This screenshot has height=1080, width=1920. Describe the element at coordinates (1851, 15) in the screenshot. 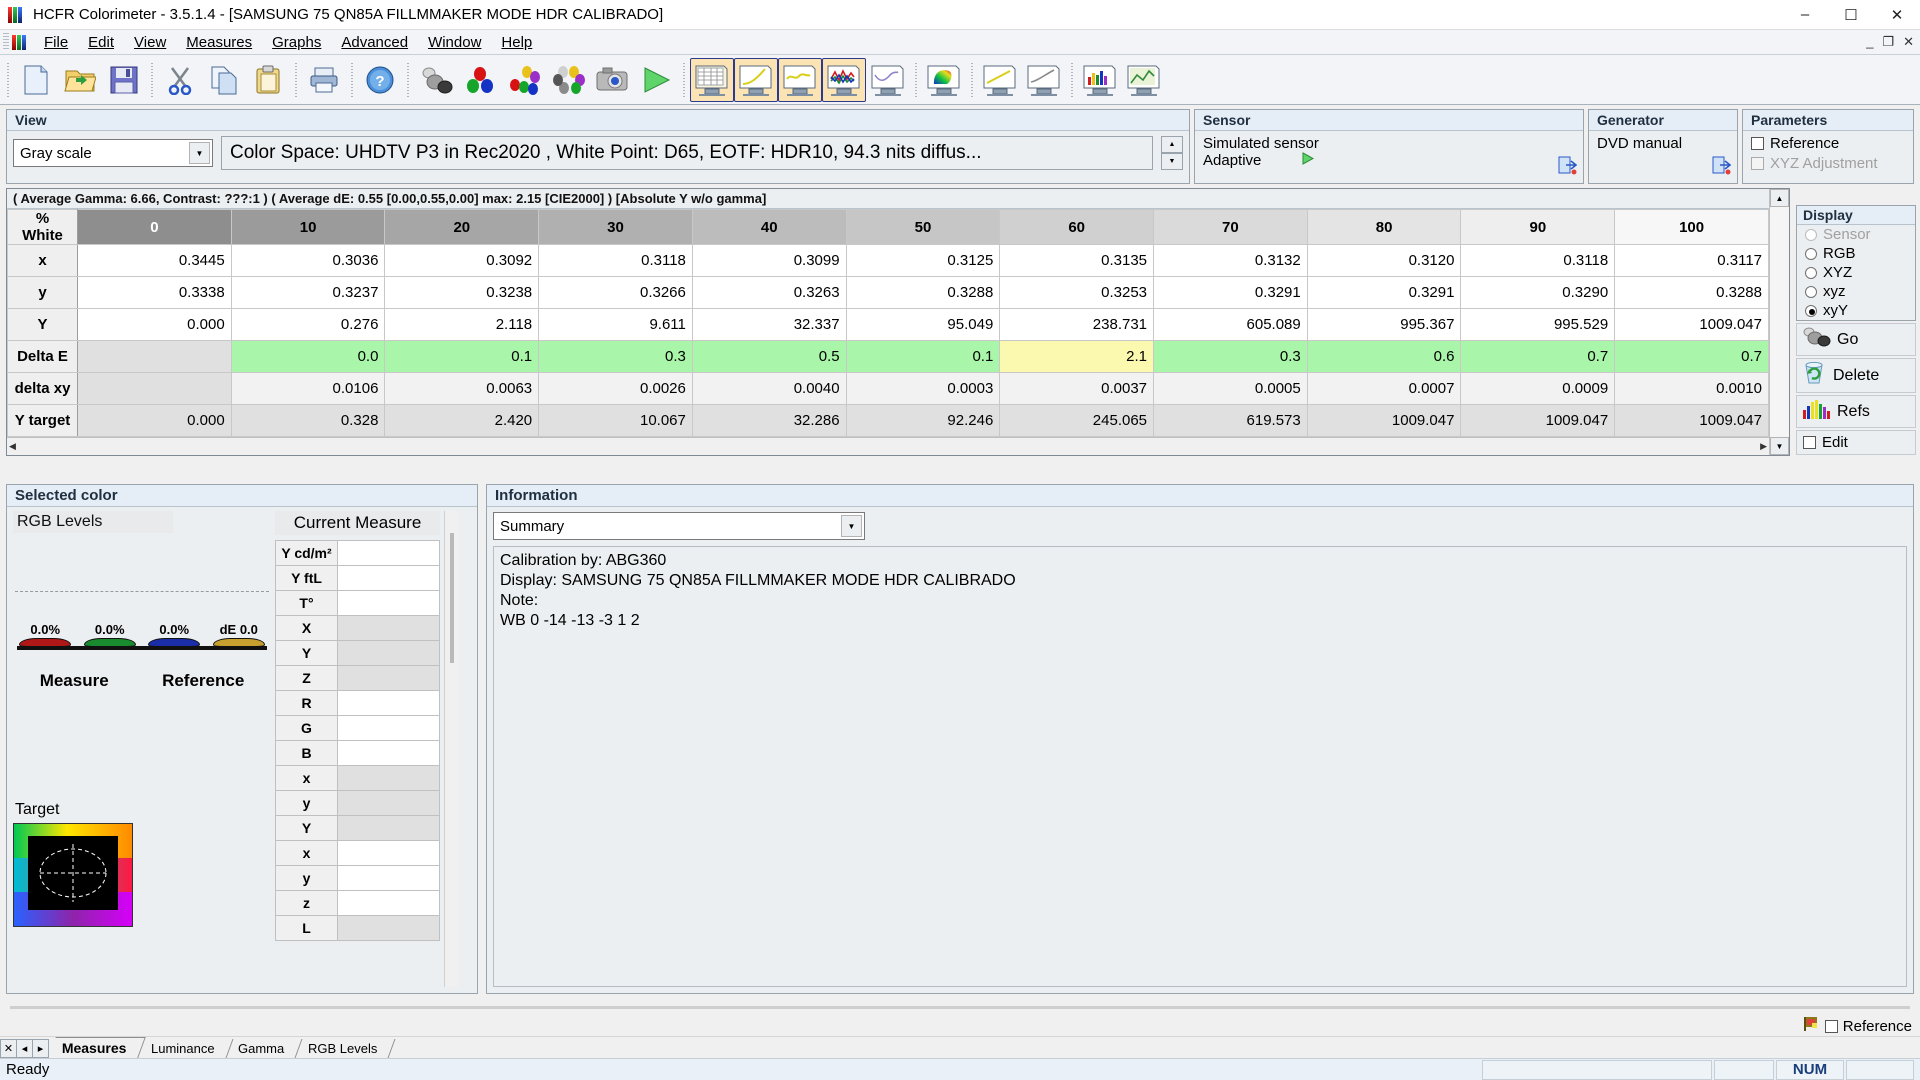

I see `maximize-button: ☐` at that location.